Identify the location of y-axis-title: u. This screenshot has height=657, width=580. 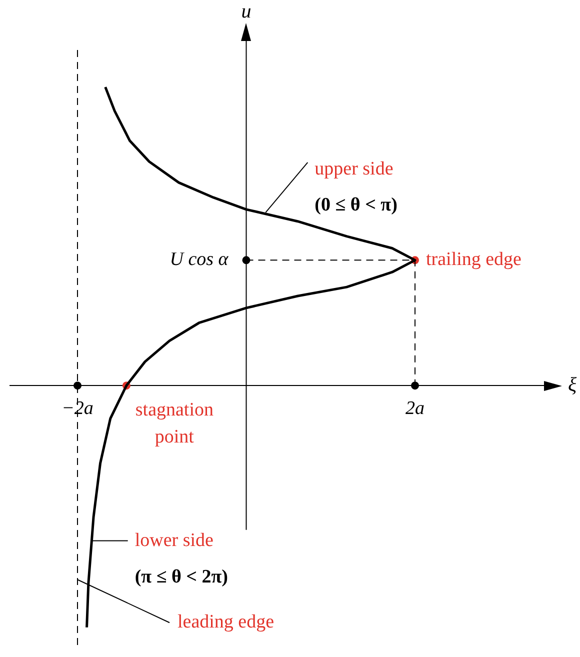
(246, 11).